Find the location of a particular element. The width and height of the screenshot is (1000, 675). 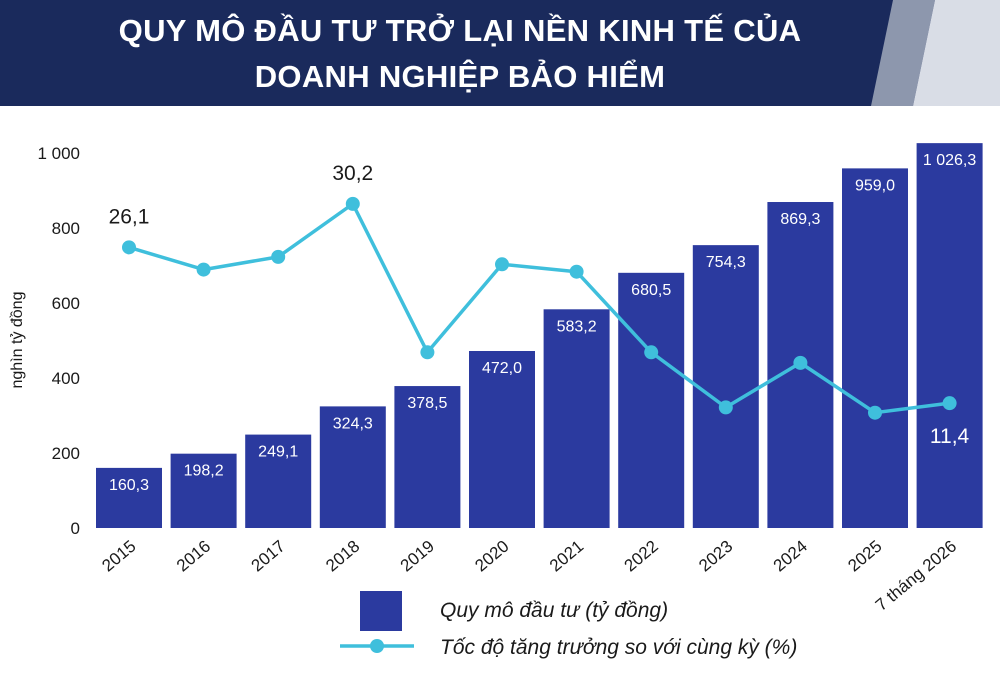

x-tick-label: 2015 is located at coordinates (118, 556).